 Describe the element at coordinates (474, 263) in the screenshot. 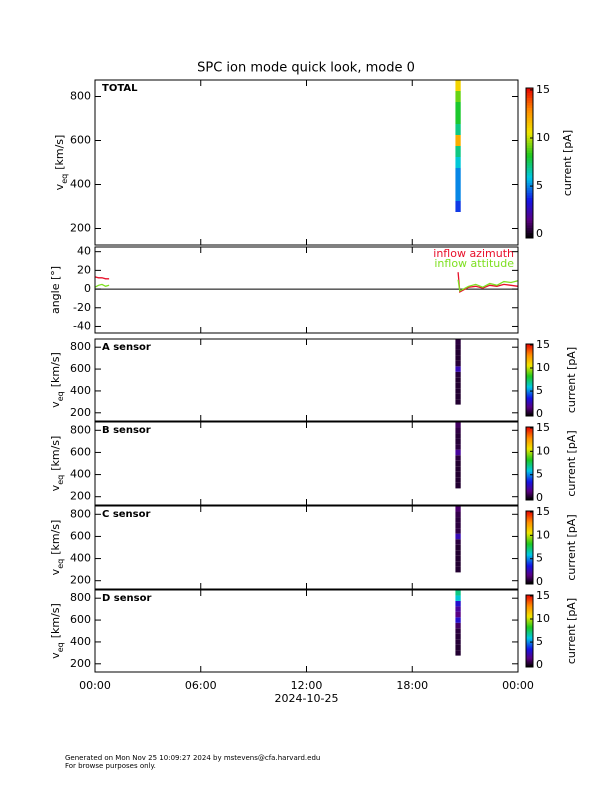

I see `legend-entry: inflow attitude` at that location.